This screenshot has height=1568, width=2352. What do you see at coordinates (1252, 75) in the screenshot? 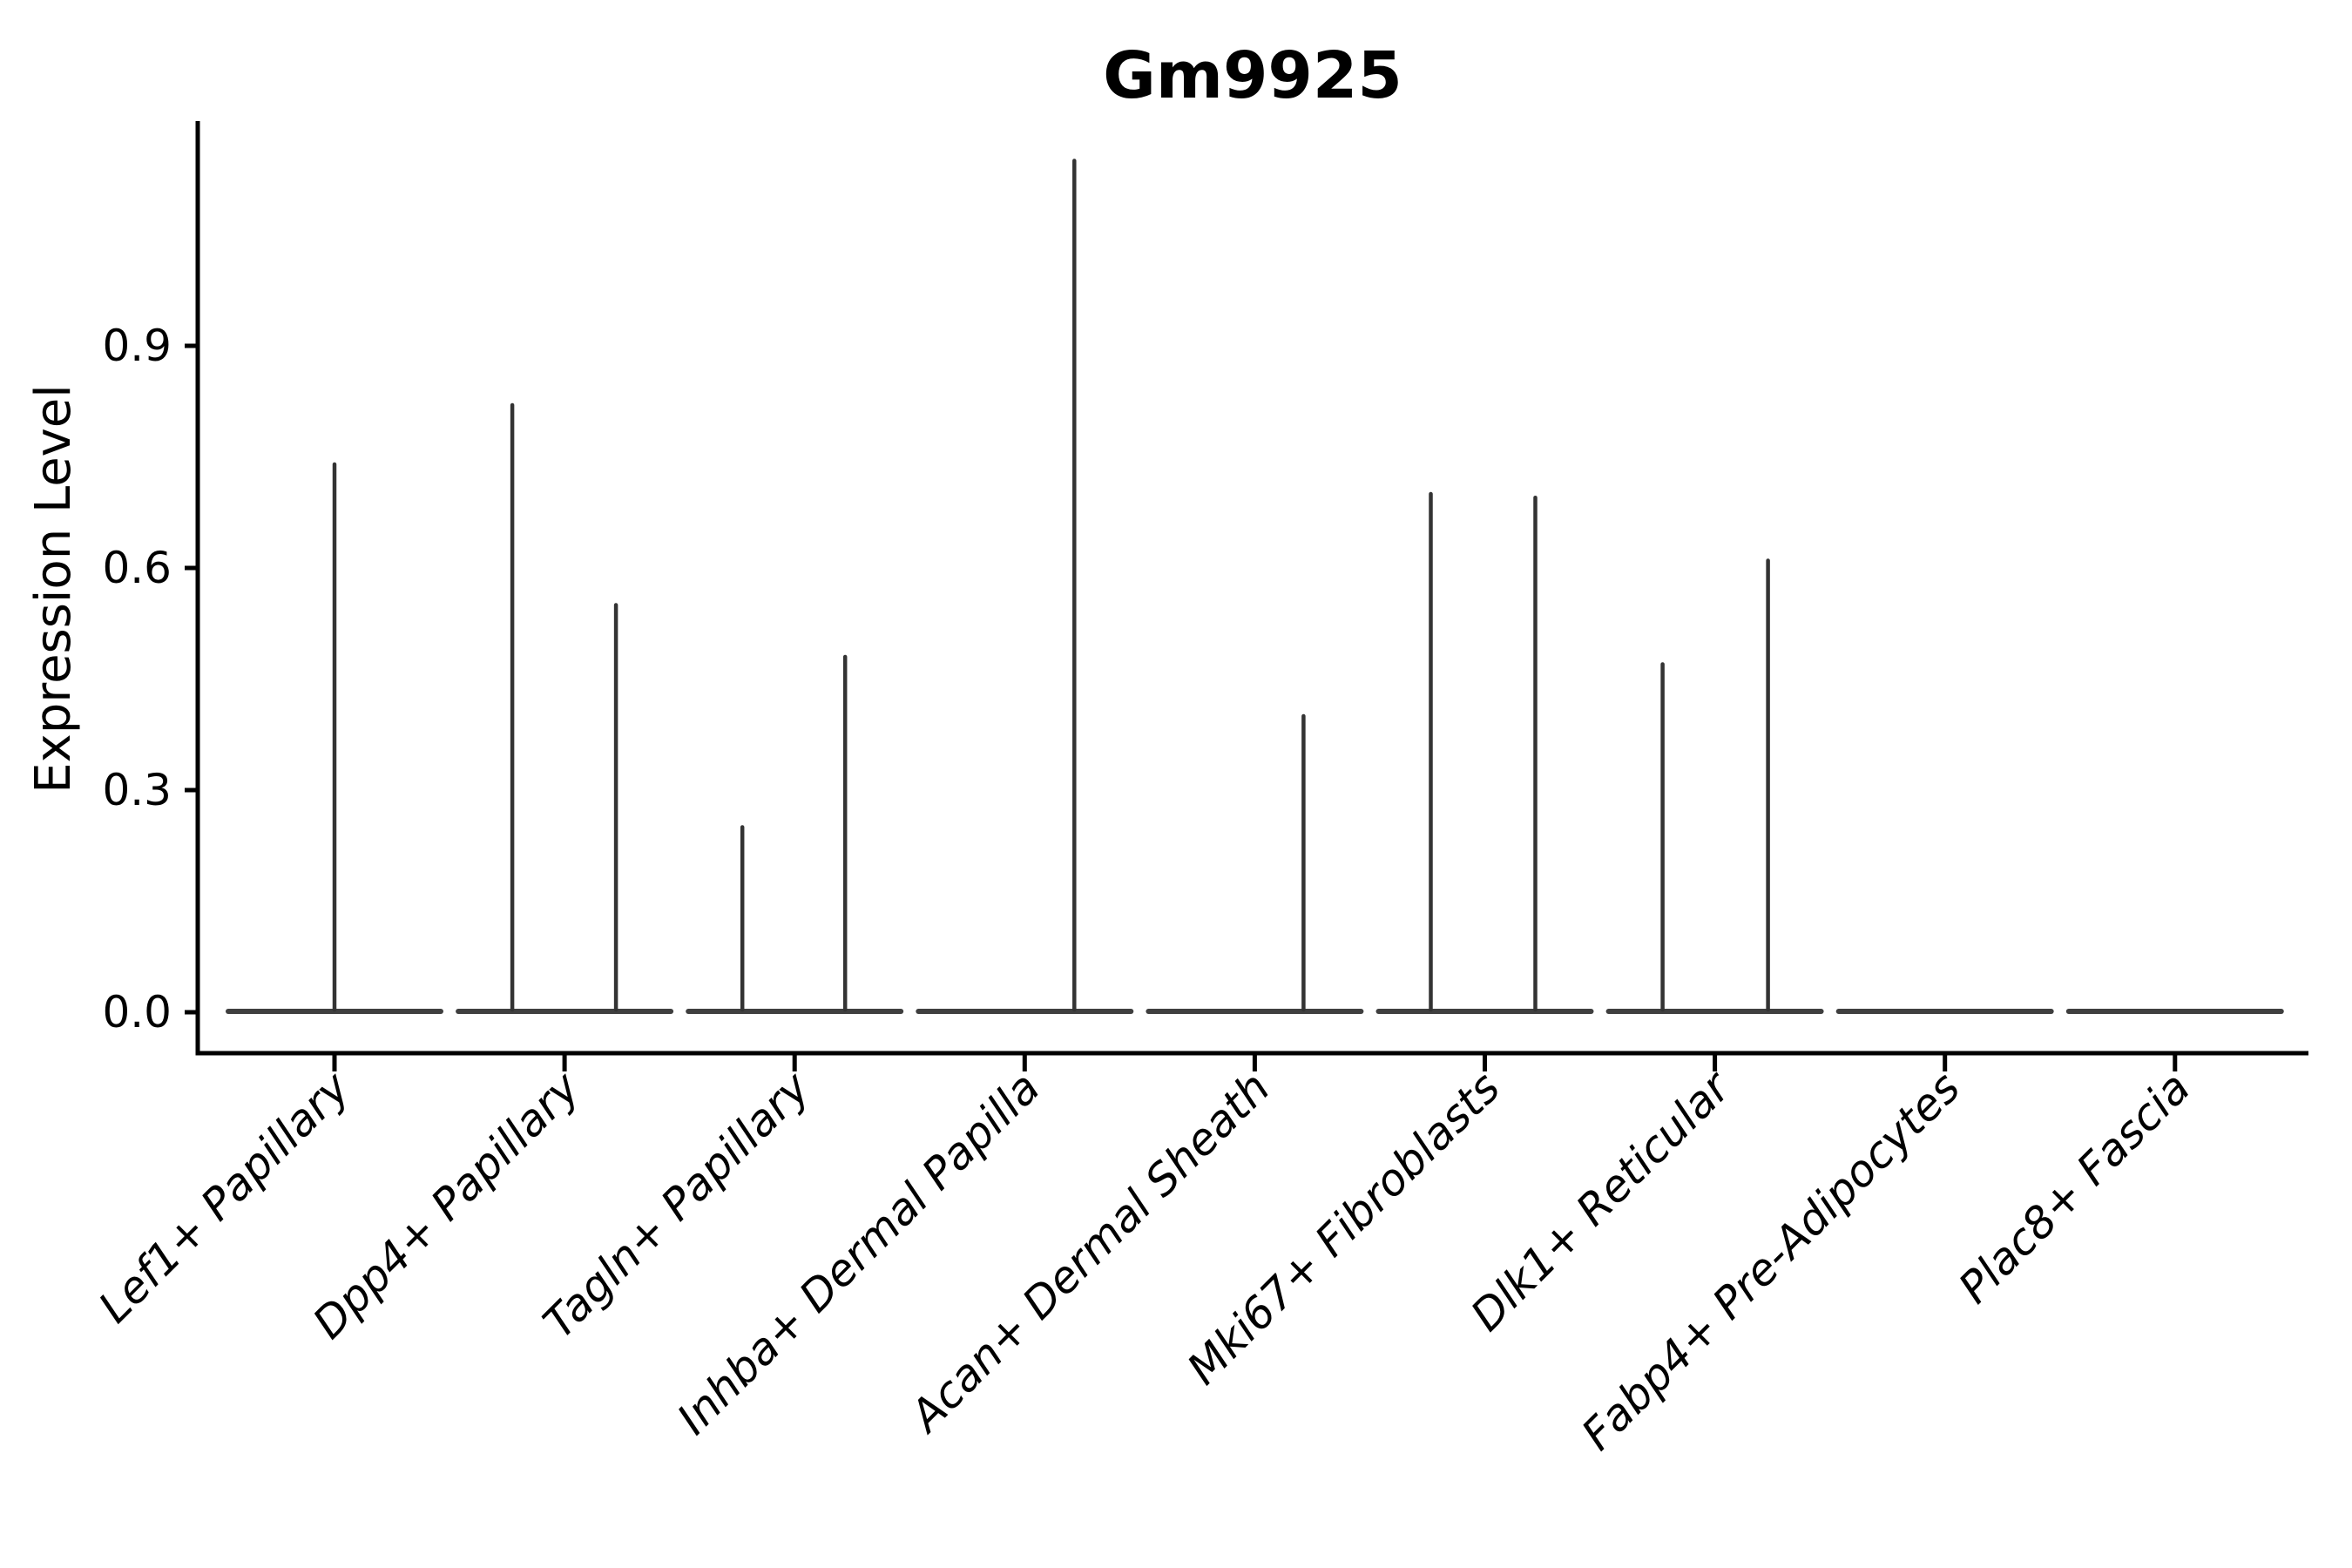
I see `plot-title: Gm9925` at bounding box center [1252, 75].